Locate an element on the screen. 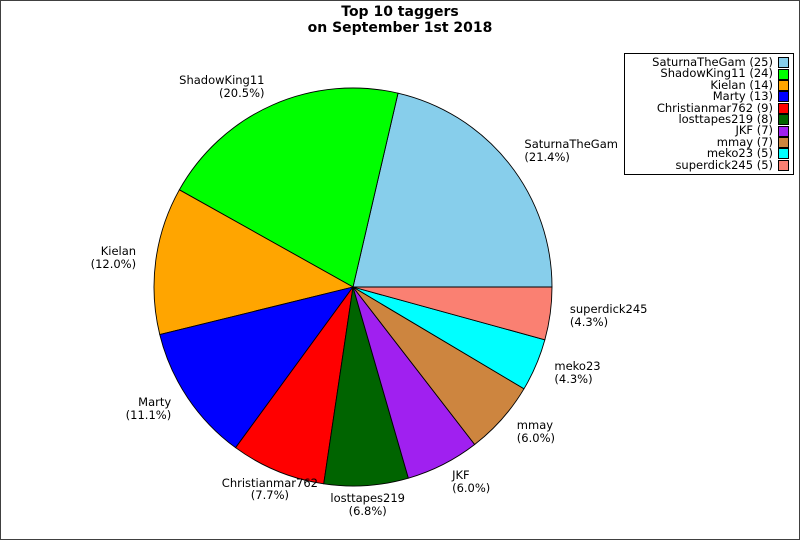  slice-label-name: superdick245 is located at coordinates (608, 309).